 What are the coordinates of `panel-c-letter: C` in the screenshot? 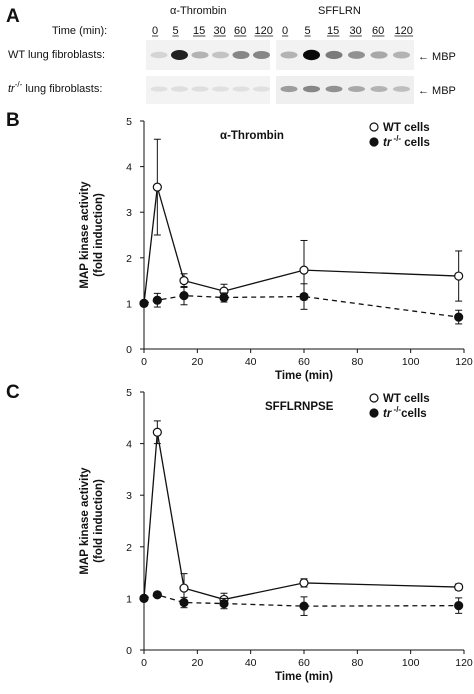 It's located at (13, 392).